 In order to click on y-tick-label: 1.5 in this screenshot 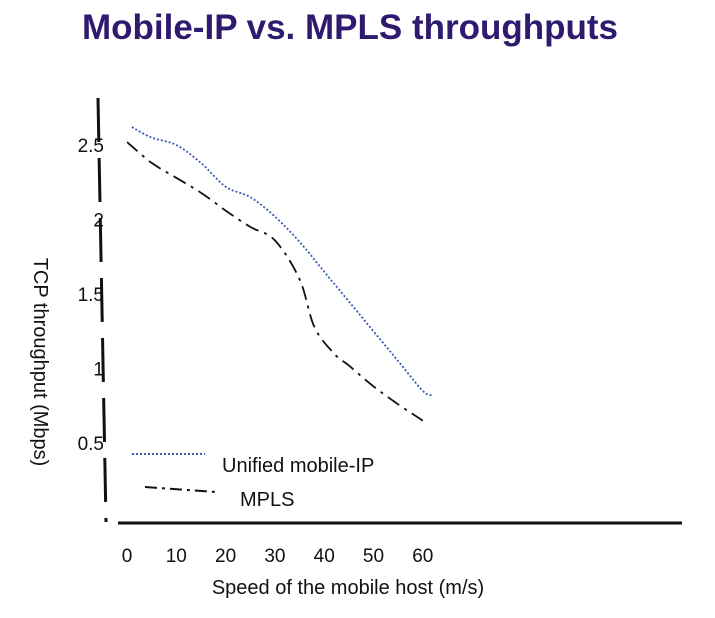, I will do `click(91, 295)`.